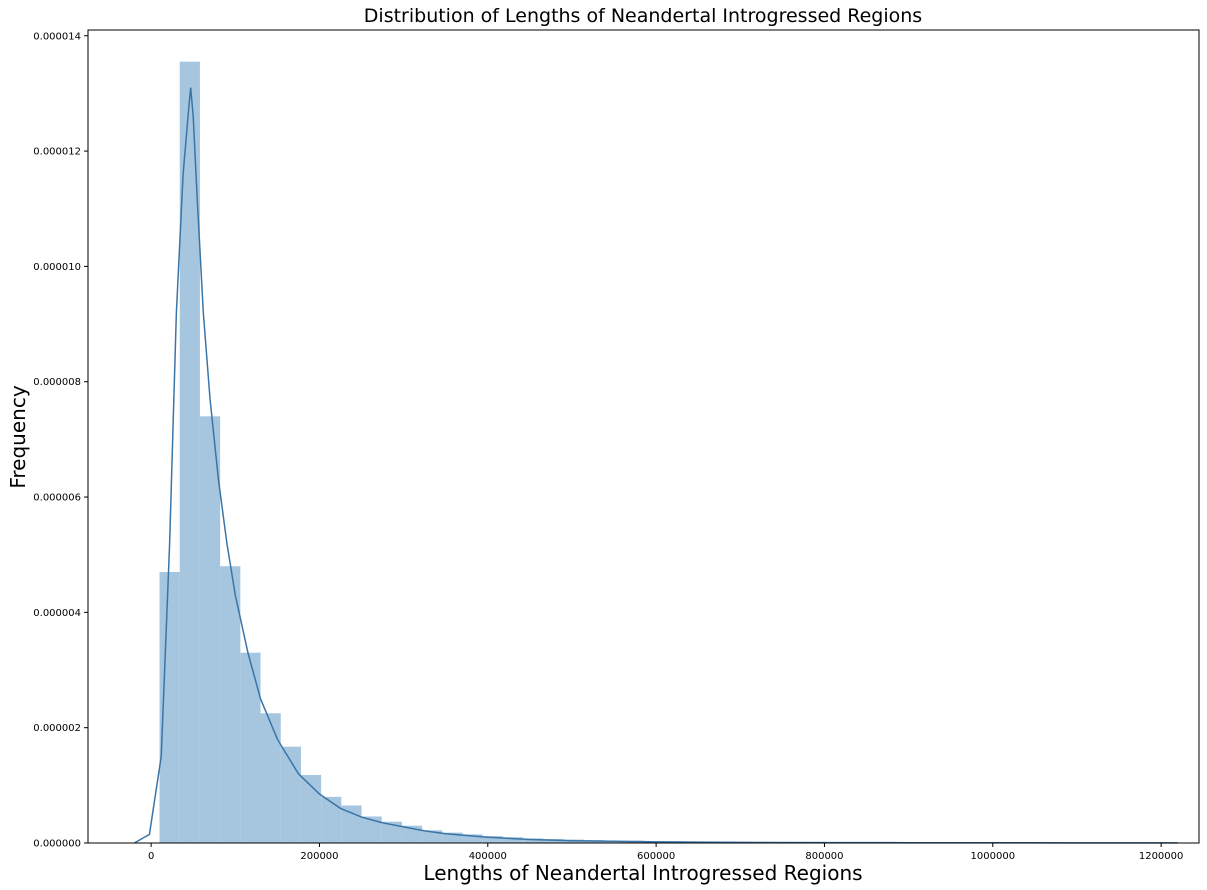 This screenshot has height=890, width=1207. Describe the element at coordinates (656, 856) in the screenshot. I see `x-tick-label: 600000` at that location.